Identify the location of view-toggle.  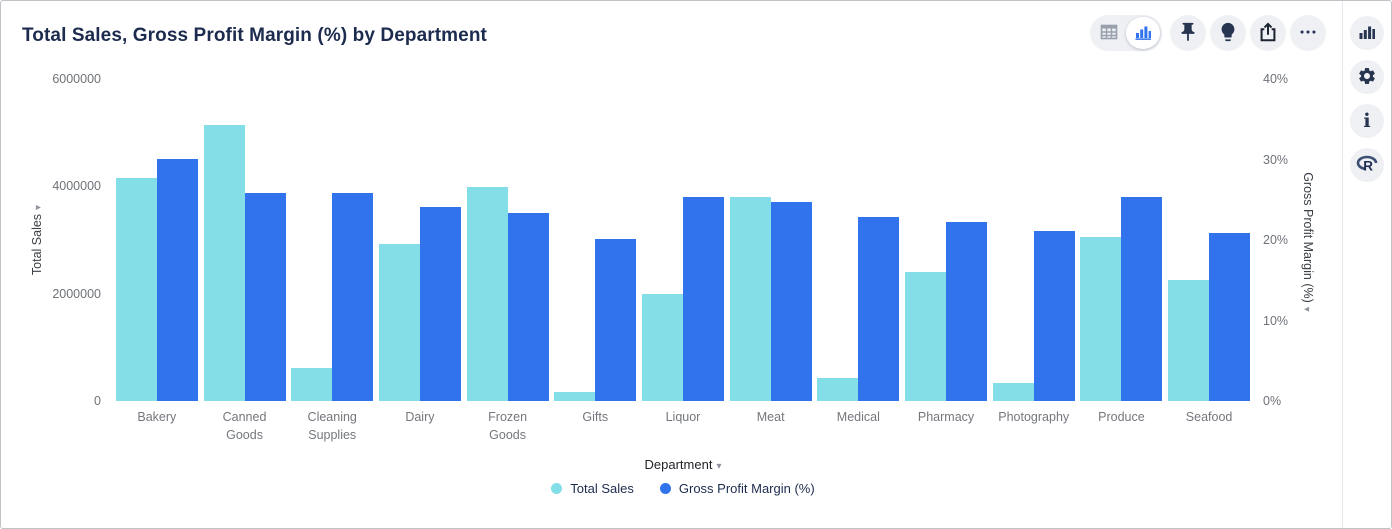
(1126, 33).